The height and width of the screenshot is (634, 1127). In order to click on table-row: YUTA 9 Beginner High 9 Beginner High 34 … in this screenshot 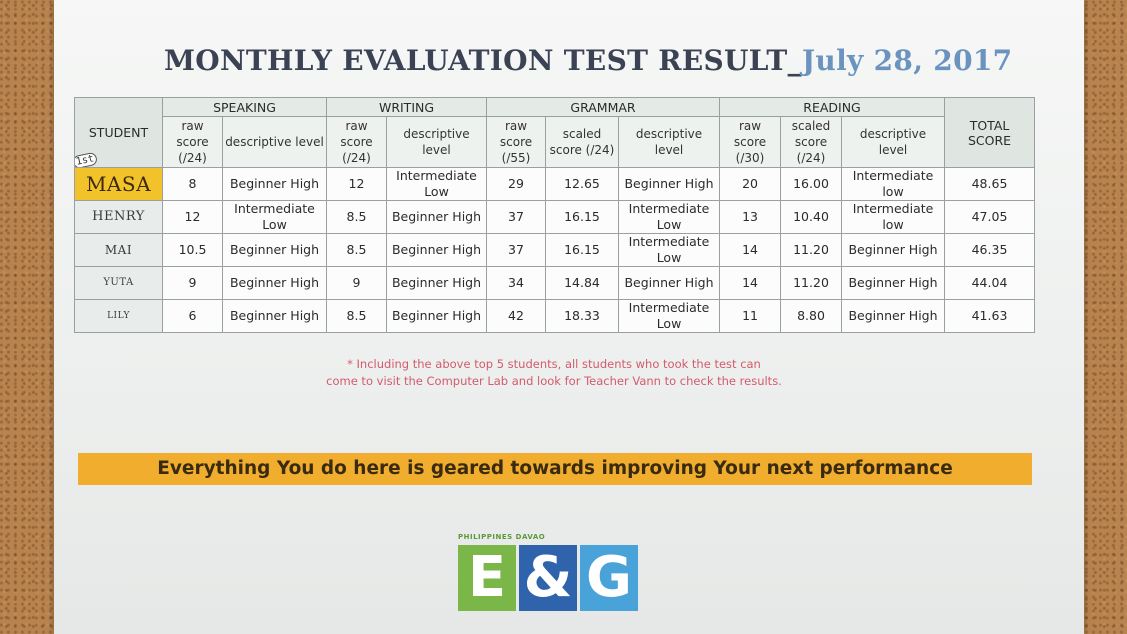, I will do `click(555, 283)`.